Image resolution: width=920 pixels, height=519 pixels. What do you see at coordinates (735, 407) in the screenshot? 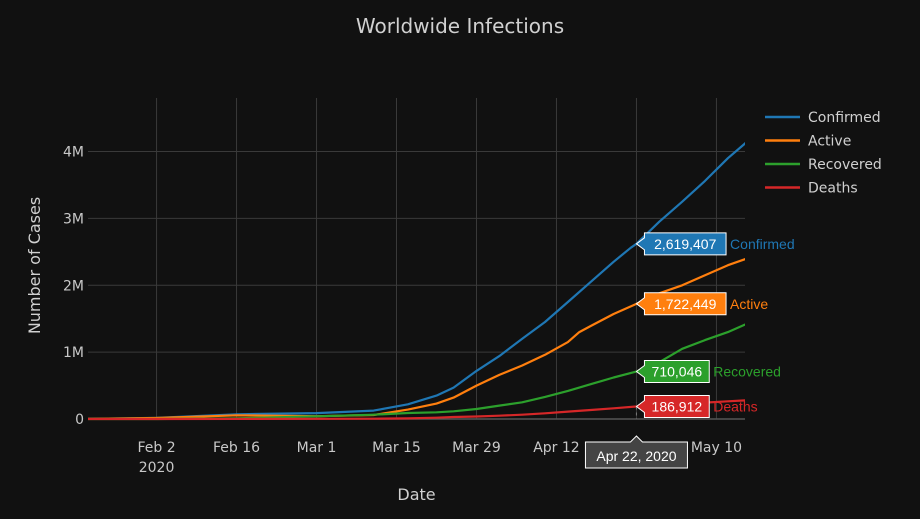
I see `hover-label-name: Deaths` at bounding box center [735, 407].